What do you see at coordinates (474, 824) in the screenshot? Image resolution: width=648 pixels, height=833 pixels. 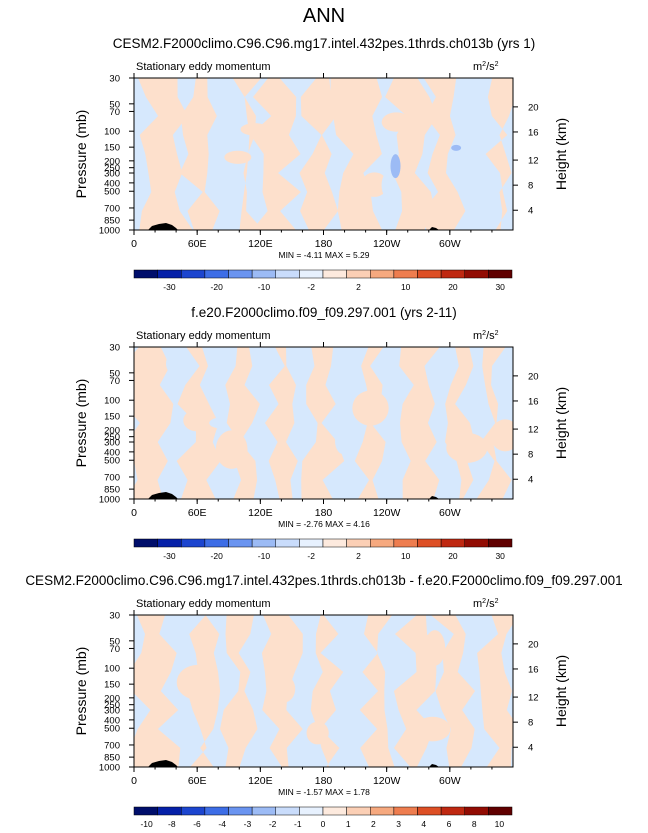 I see `colorbar-label: 8` at bounding box center [474, 824].